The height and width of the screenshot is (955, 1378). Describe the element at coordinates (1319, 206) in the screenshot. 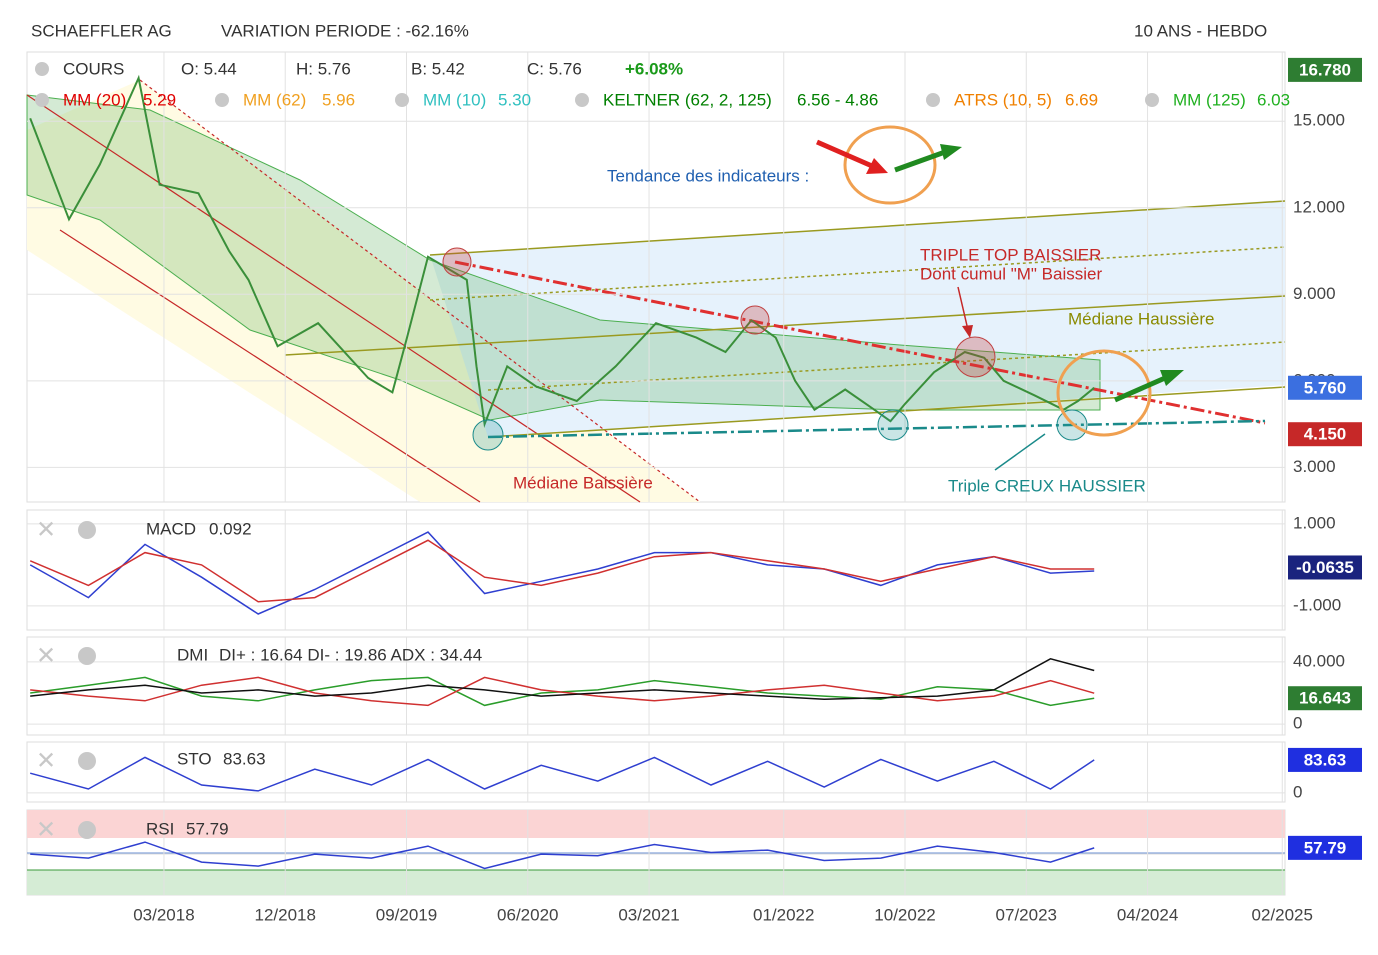

I see `y-tick-label: 12.000` at that location.